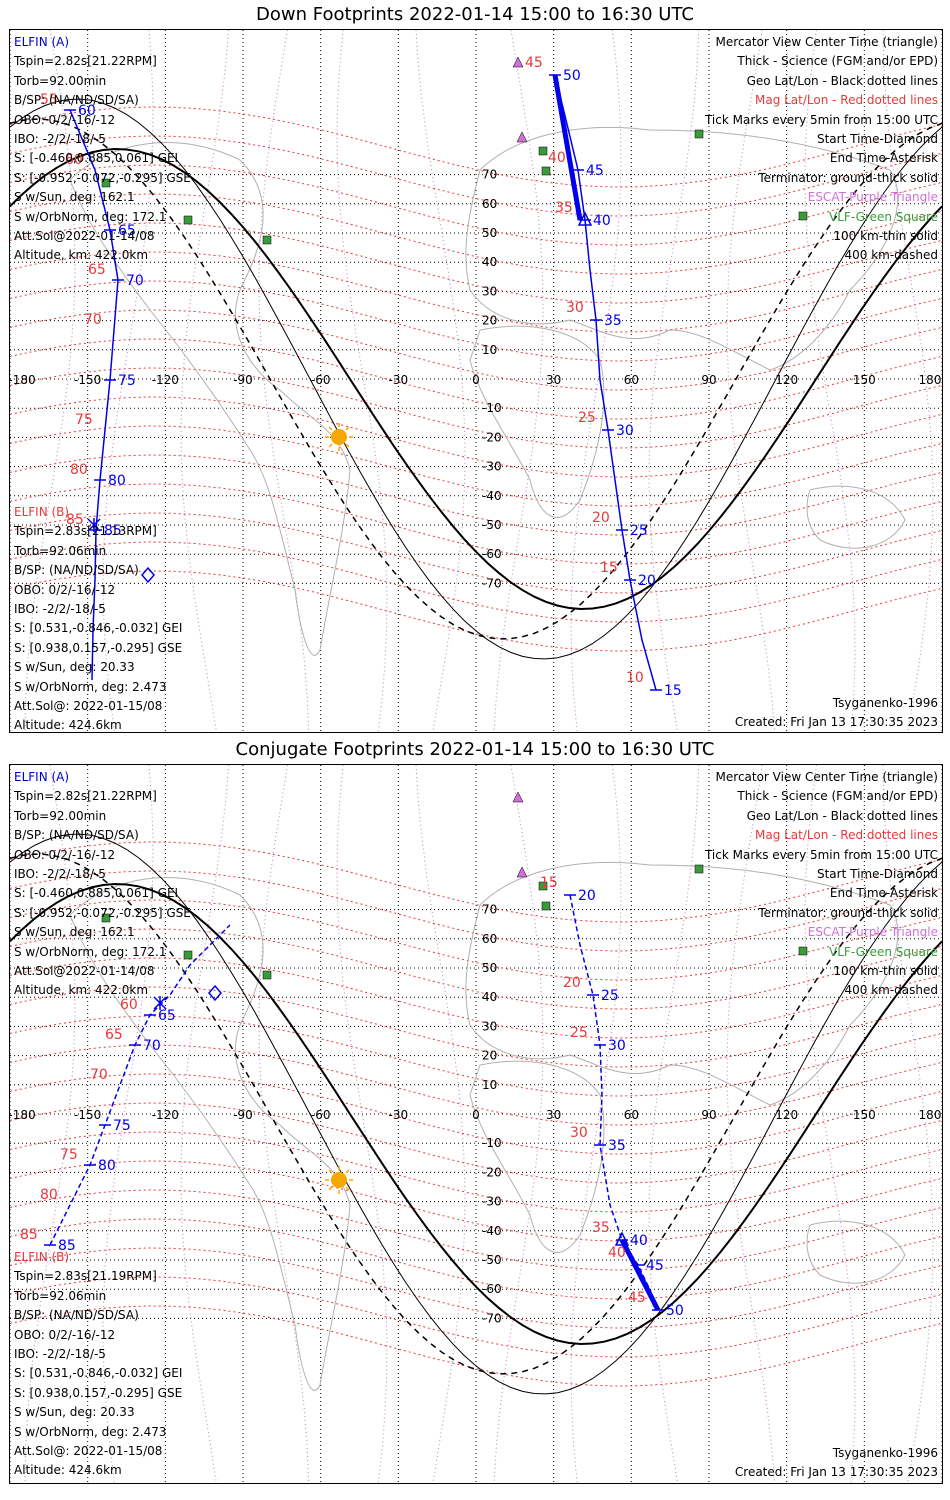  I want to click on model-label: Tsyganenko-1996, so click(885, 1453).